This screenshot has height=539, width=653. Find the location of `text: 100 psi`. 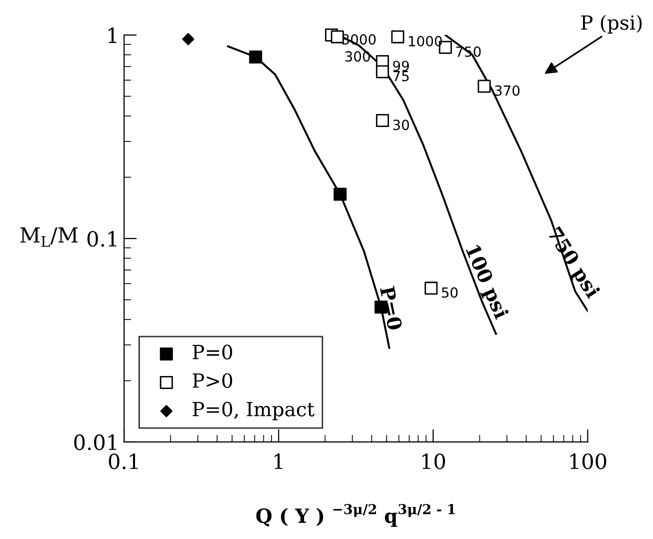

text: 100 psi is located at coordinates (486, 283).